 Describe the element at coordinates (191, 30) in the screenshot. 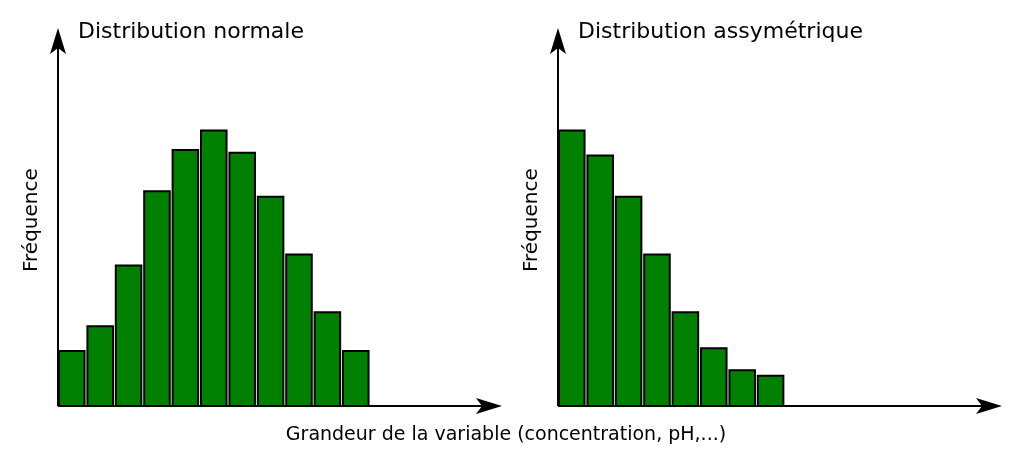

I see `chart-title: Distribution normale` at that location.